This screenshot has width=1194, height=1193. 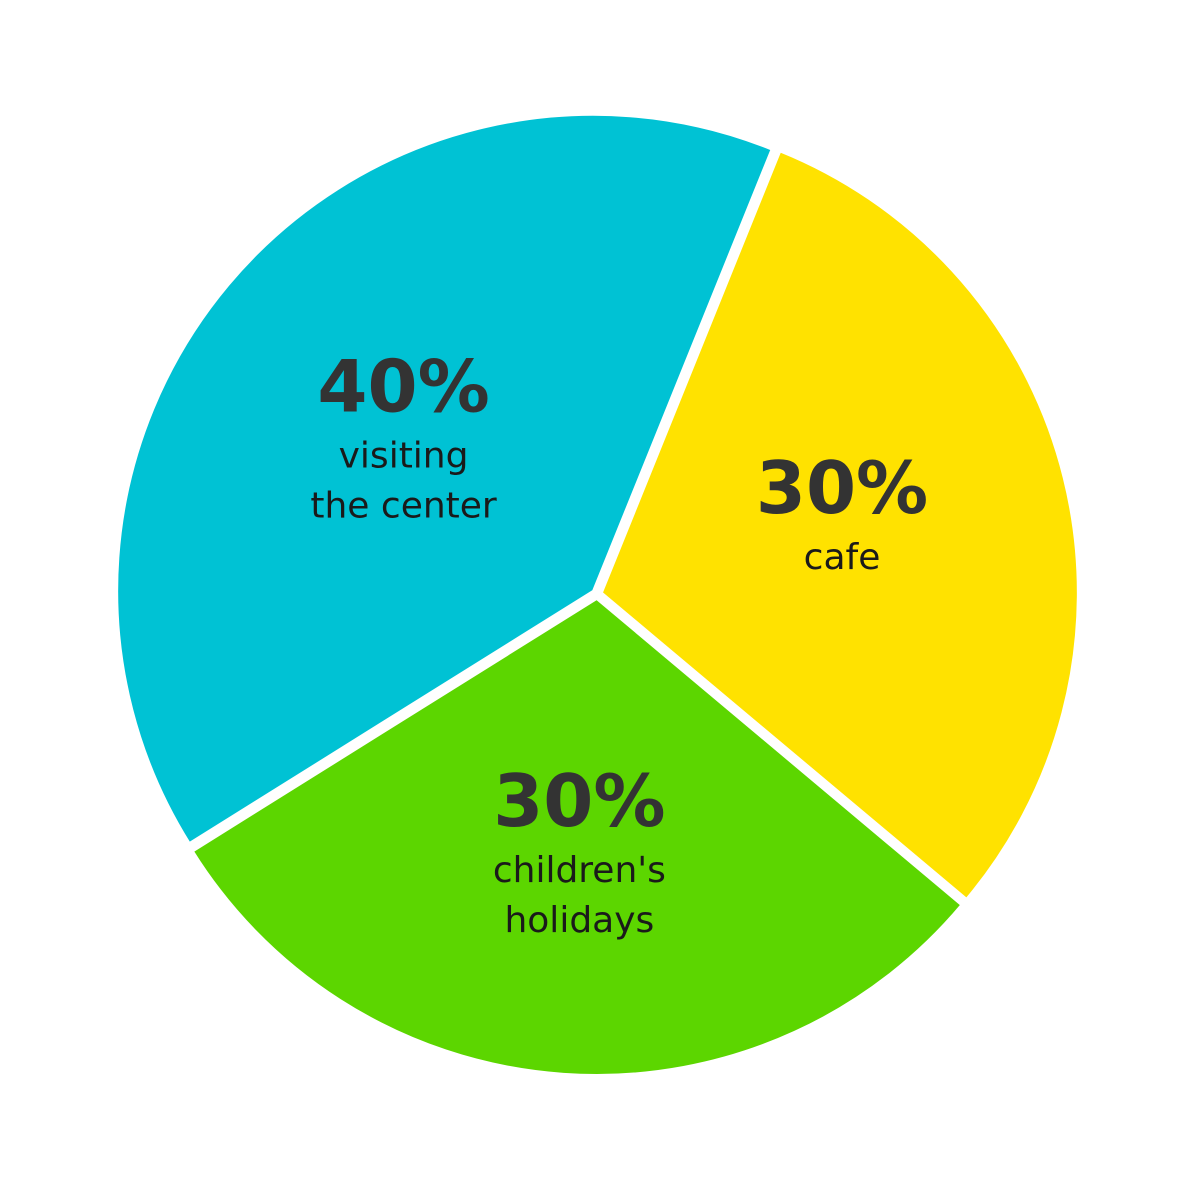 What do you see at coordinates (842, 557) in the screenshot?
I see `slice-category-label: cafe` at bounding box center [842, 557].